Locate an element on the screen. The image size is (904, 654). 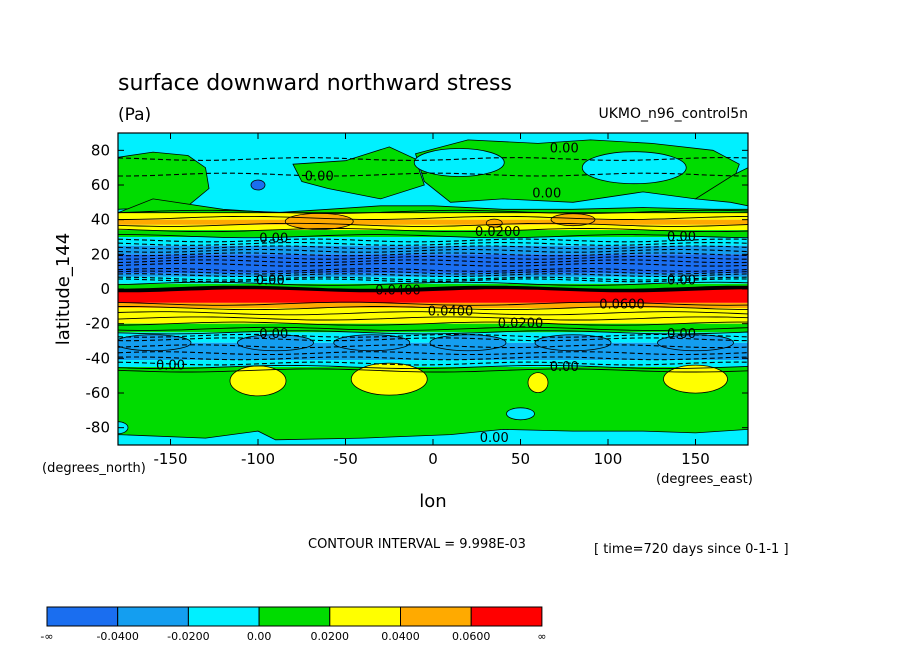
x-tick-label: 100 is located at coordinates (608, 459).